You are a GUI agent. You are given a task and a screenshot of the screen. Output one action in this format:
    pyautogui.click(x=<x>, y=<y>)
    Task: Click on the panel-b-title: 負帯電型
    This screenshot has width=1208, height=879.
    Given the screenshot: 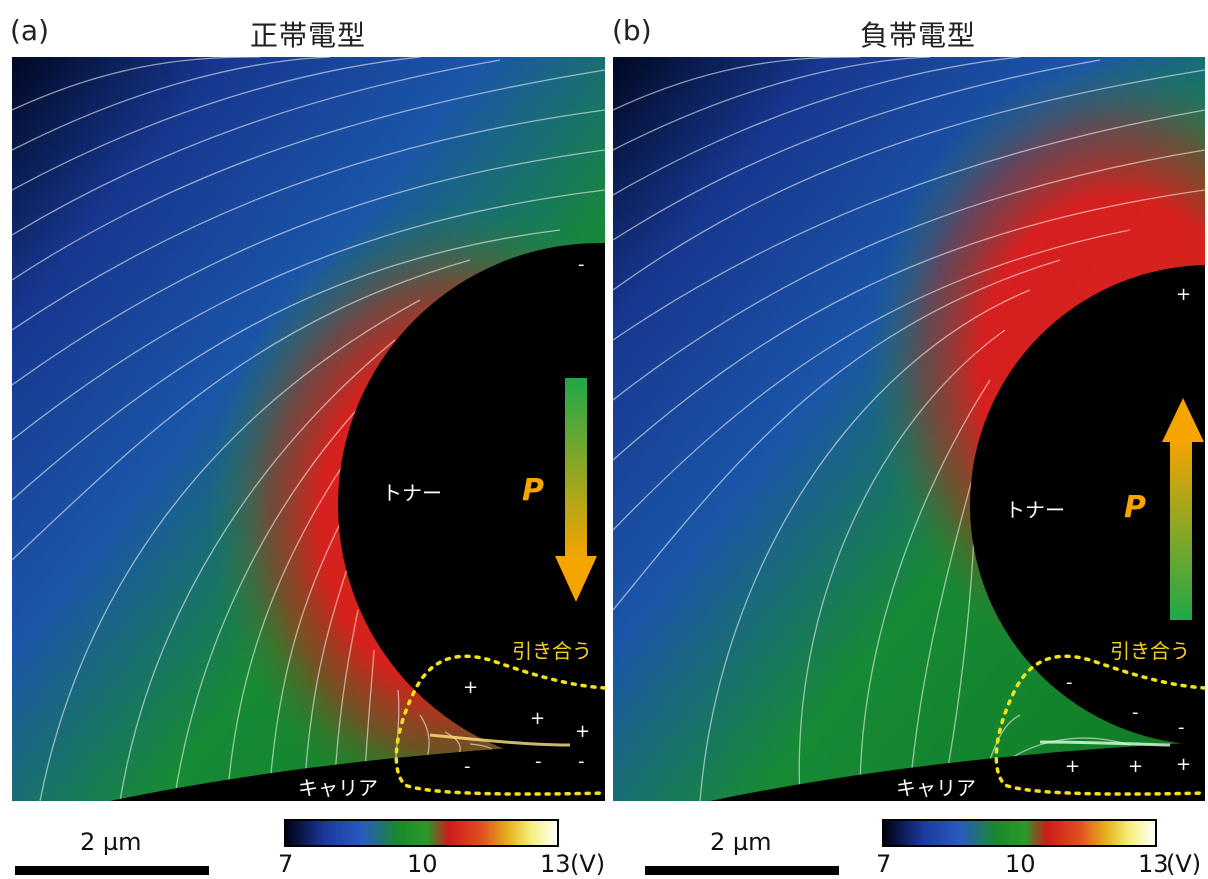 What is the action you would take?
    pyautogui.click(x=918, y=35)
    